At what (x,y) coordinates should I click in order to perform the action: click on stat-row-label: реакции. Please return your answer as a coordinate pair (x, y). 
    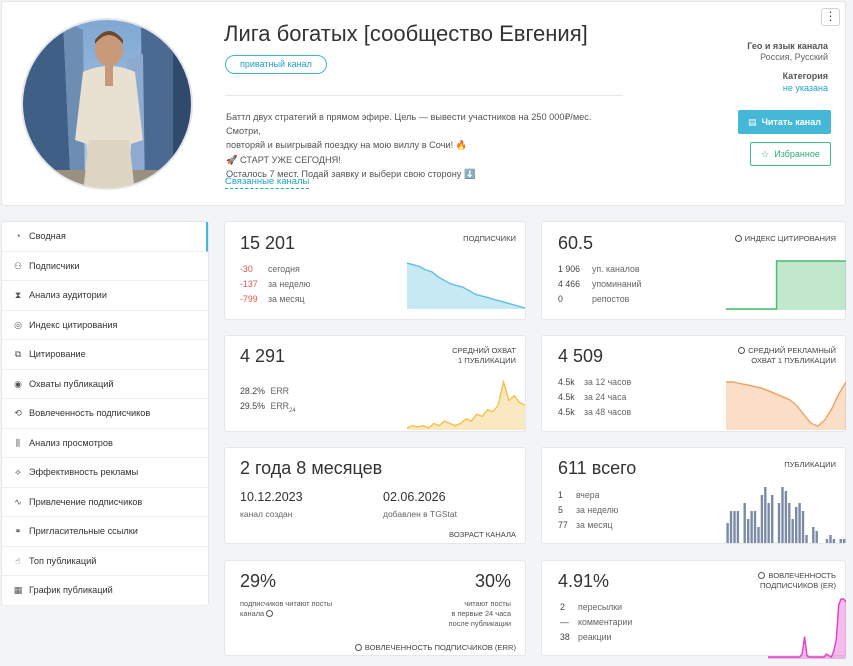
    Looking at the image, I should click on (595, 637).